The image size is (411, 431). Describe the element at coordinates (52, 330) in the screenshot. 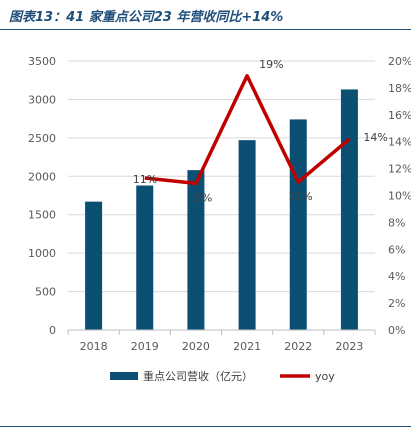

I see `y-left-tick-label: 0` at that location.